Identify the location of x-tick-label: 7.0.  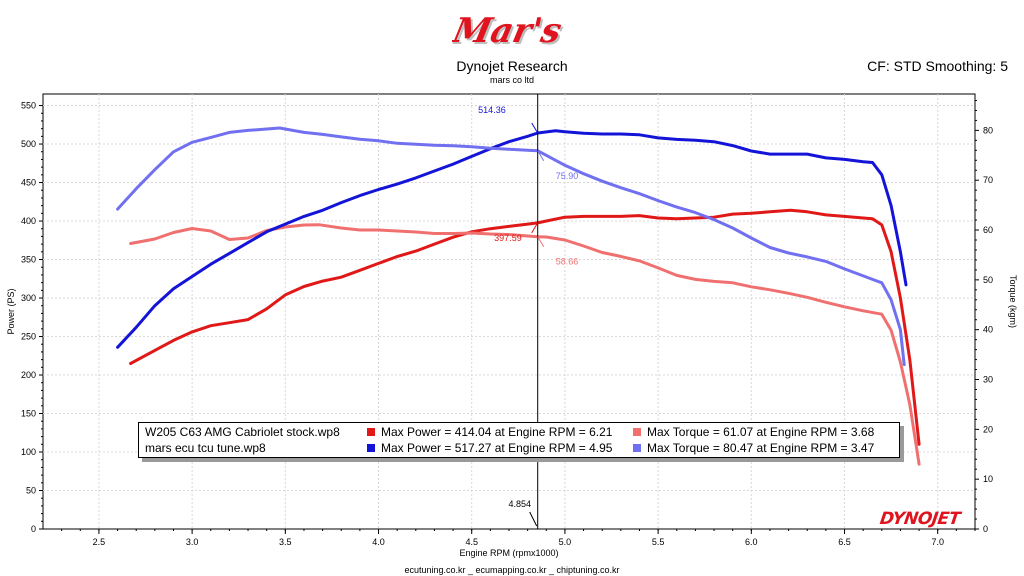
(937, 542).